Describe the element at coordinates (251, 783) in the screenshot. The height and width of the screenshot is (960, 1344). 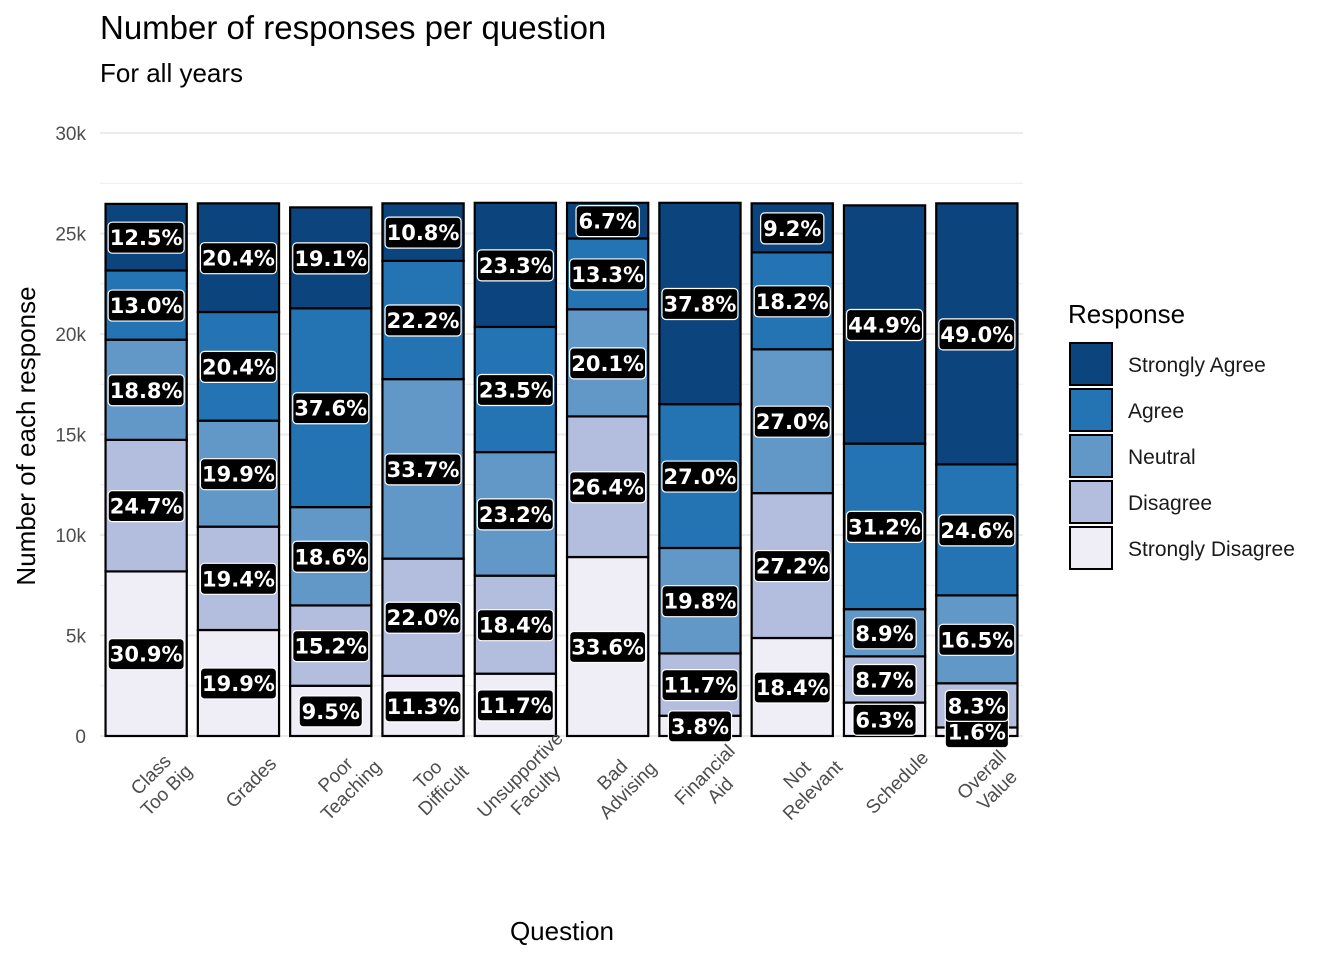
I see `x-tick-line: Grades` at that location.